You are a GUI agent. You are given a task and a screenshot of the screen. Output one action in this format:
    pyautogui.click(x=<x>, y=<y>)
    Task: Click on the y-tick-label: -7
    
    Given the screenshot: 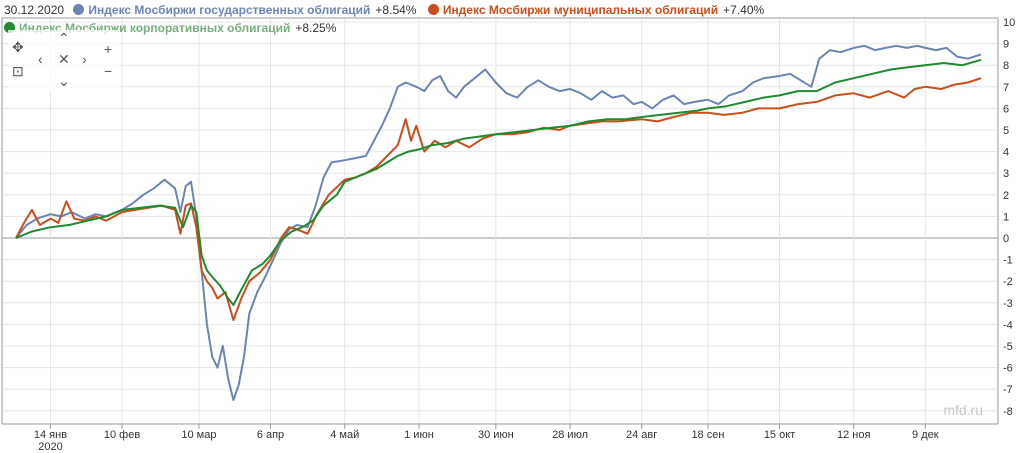 What is the action you would take?
    pyautogui.click(x=1008, y=390)
    